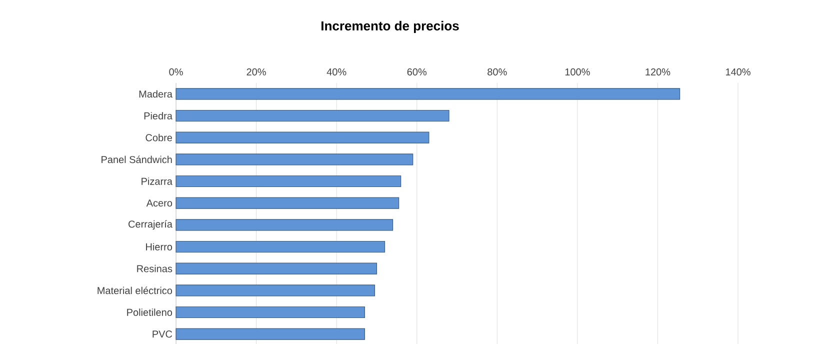  Describe the element at coordinates (497, 72) in the screenshot. I see `x-tick-label: 80%` at that location.